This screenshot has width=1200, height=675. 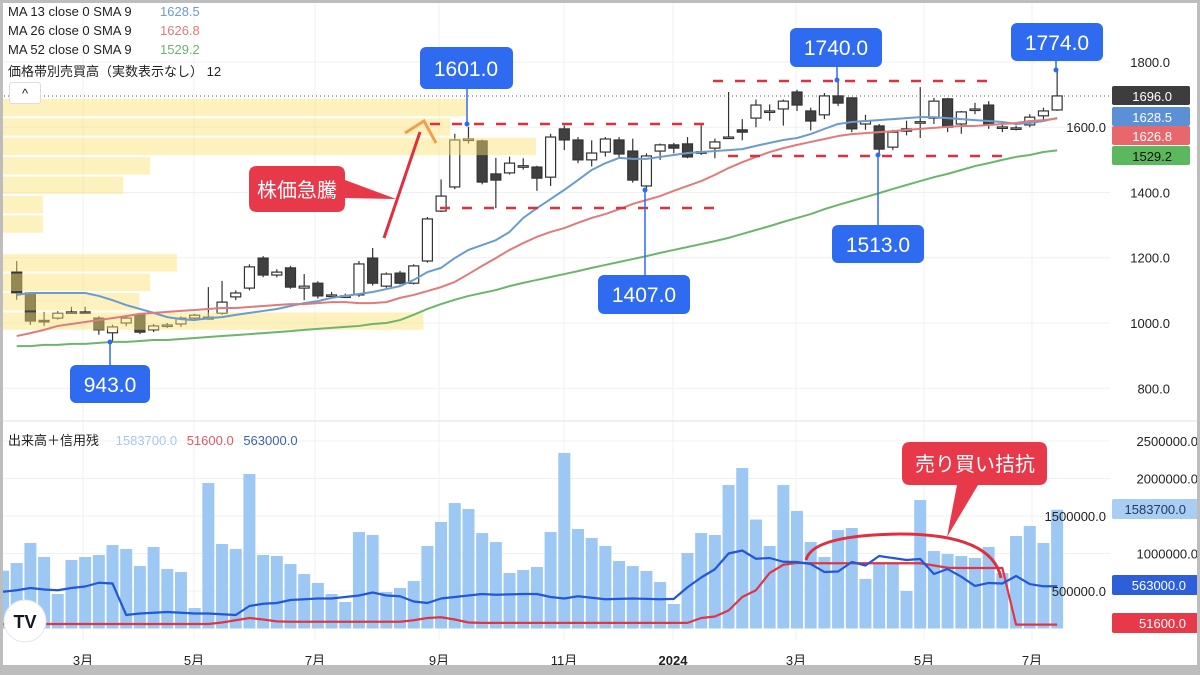 I want to click on legend-ma26: MA 26 close 0 SMA 9 1626.8, so click(x=114, y=32).